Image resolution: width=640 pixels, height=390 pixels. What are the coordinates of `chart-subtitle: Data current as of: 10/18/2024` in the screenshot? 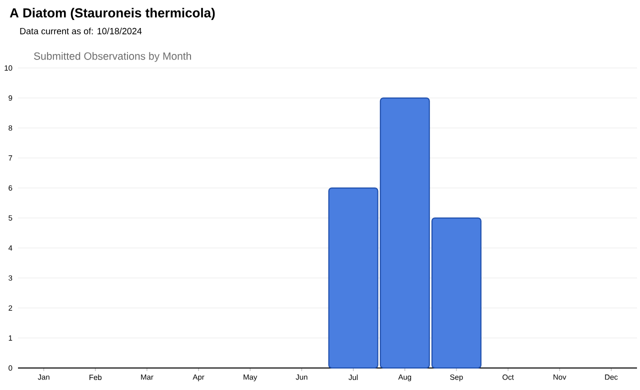 It's located at (81, 31).